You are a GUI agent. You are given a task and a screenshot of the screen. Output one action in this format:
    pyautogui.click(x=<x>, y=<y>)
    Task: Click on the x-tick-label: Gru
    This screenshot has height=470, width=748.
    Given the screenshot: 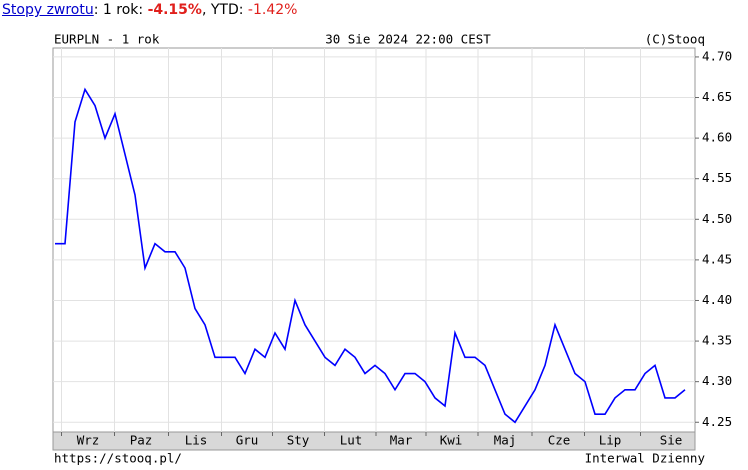 What is the action you would take?
    pyautogui.click(x=247, y=440)
    